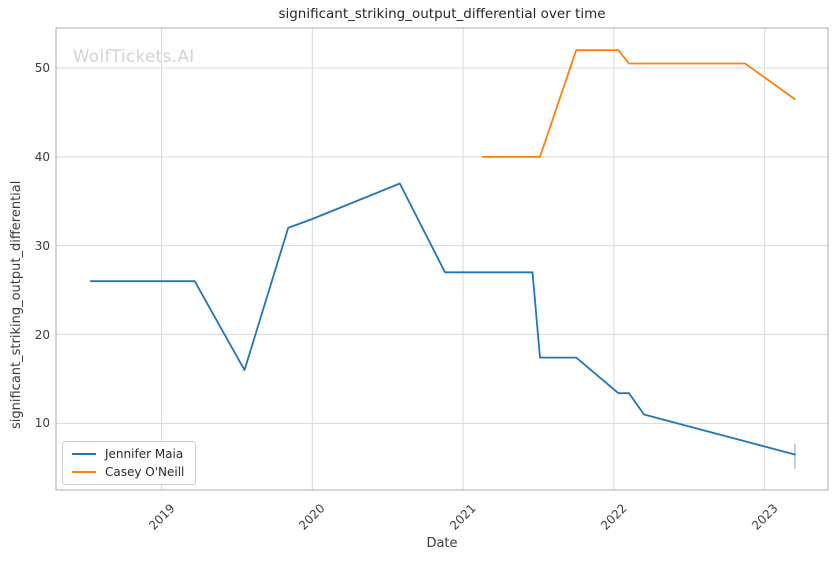 Image resolution: width=840 pixels, height=561 pixels. Describe the element at coordinates (42, 67) in the screenshot. I see `y-tick-label-50: 50` at that location.